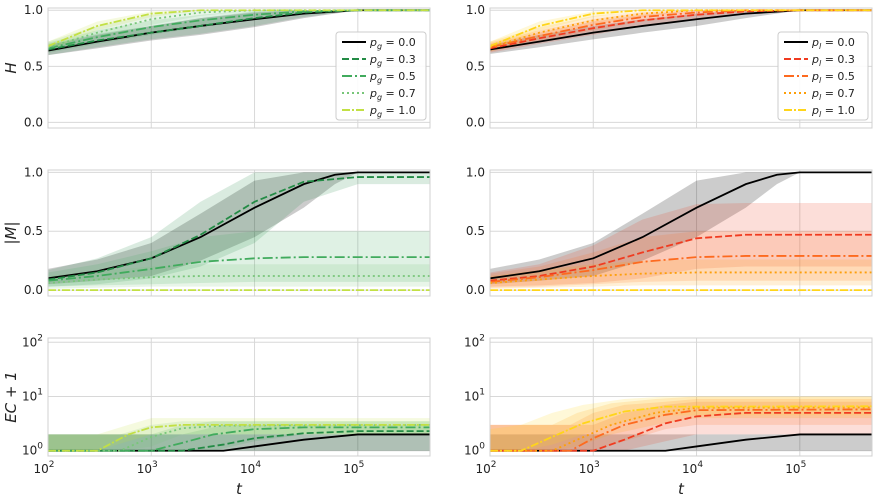 The height and width of the screenshot is (500, 877). I want to click on legend-entry-0.0: pl = 0.0, so click(833, 43).